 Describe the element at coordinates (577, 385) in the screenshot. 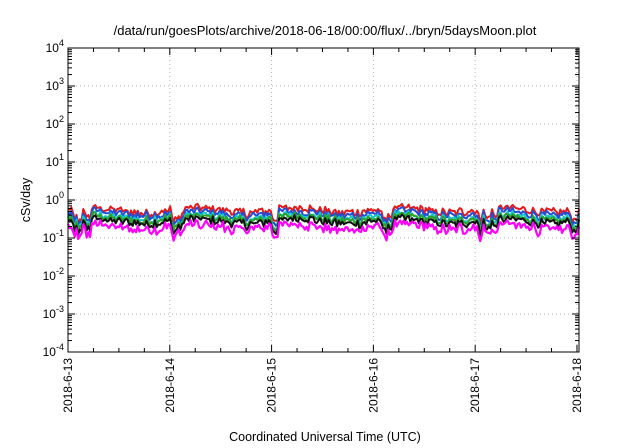

I see `x-tick-label: 2018-6-18` at that location.